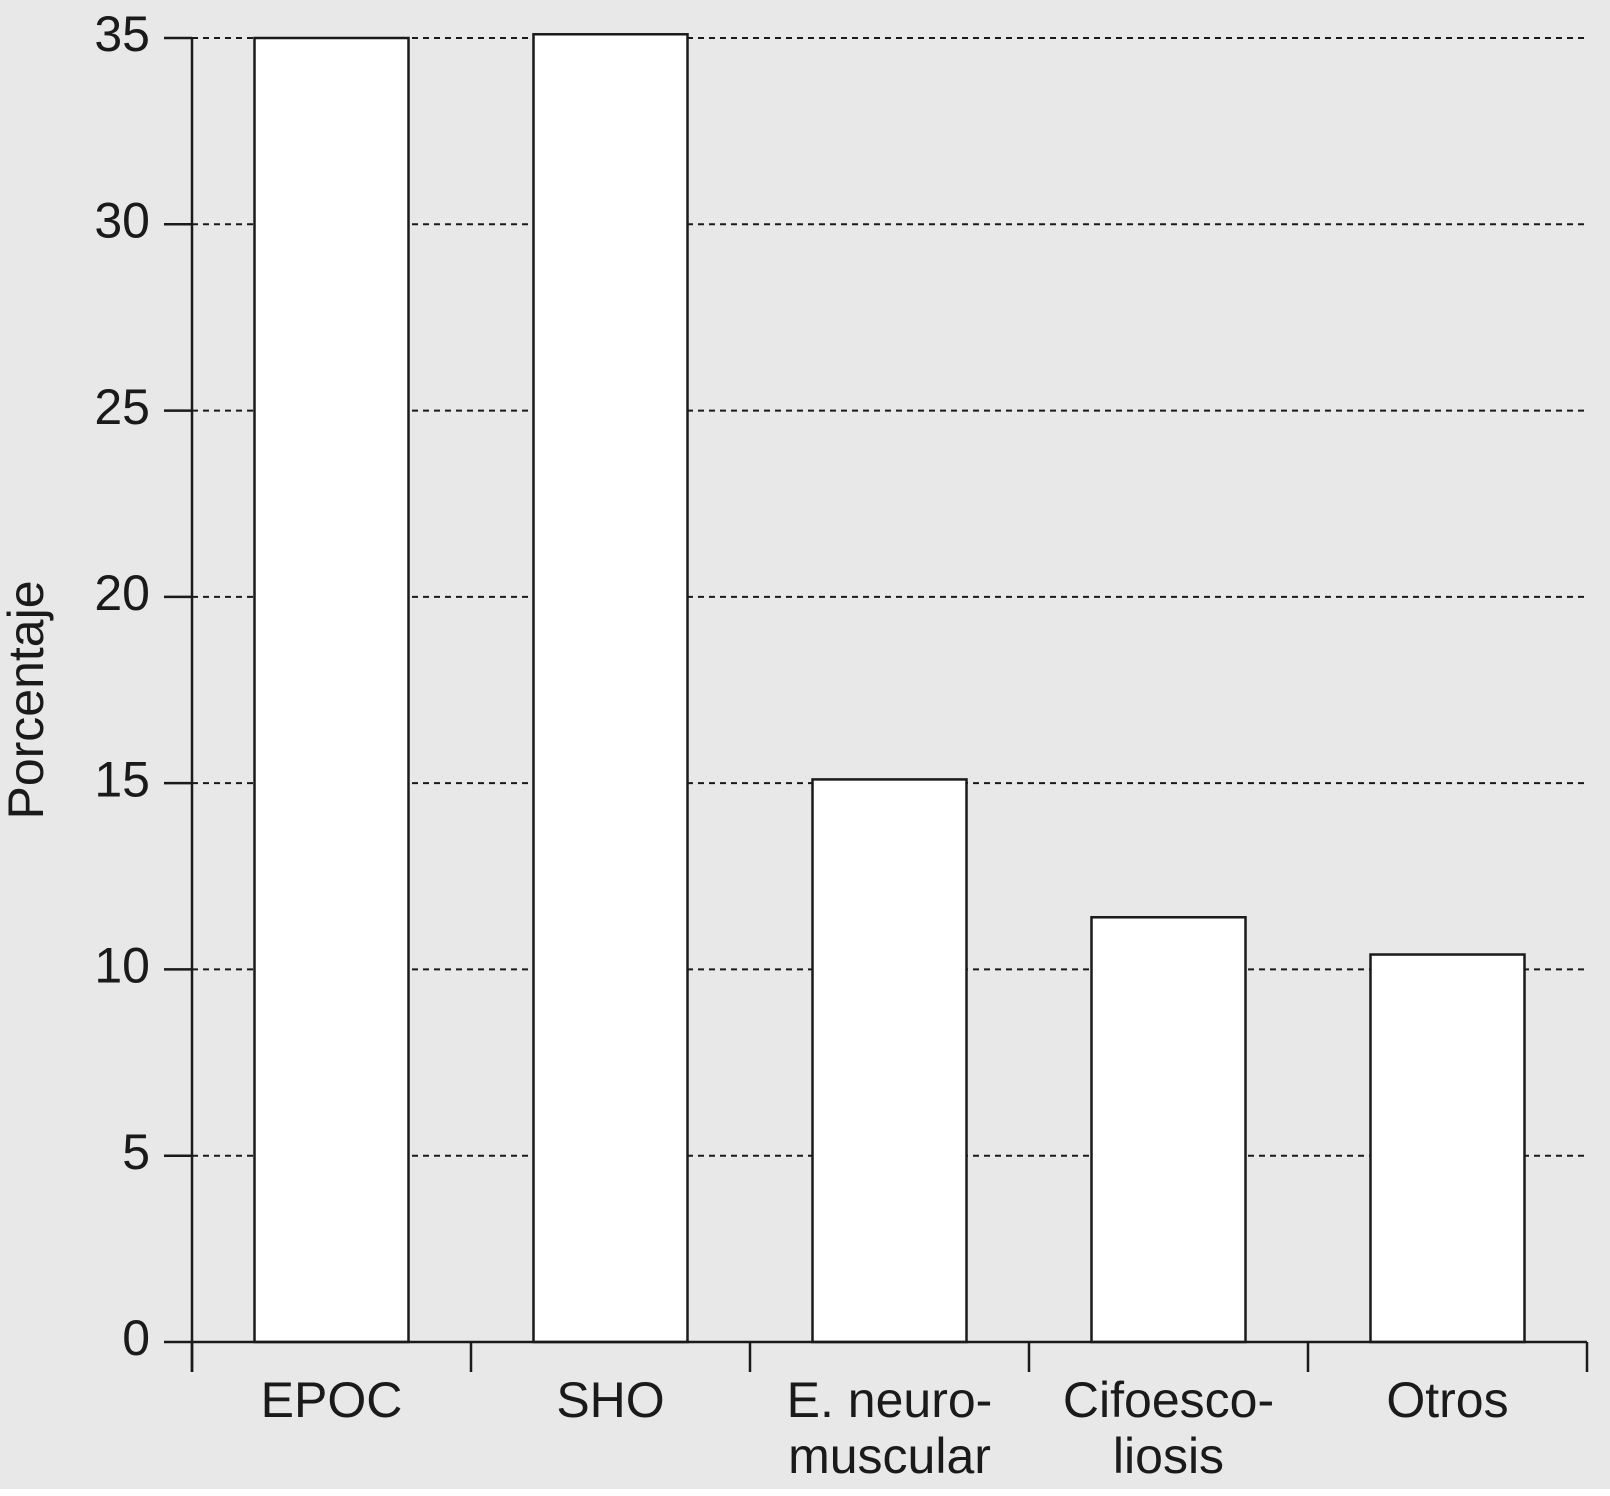 The width and height of the screenshot is (1610, 1496). Describe the element at coordinates (122, 407) in the screenshot. I see `y-tick-label: 25` at that location.